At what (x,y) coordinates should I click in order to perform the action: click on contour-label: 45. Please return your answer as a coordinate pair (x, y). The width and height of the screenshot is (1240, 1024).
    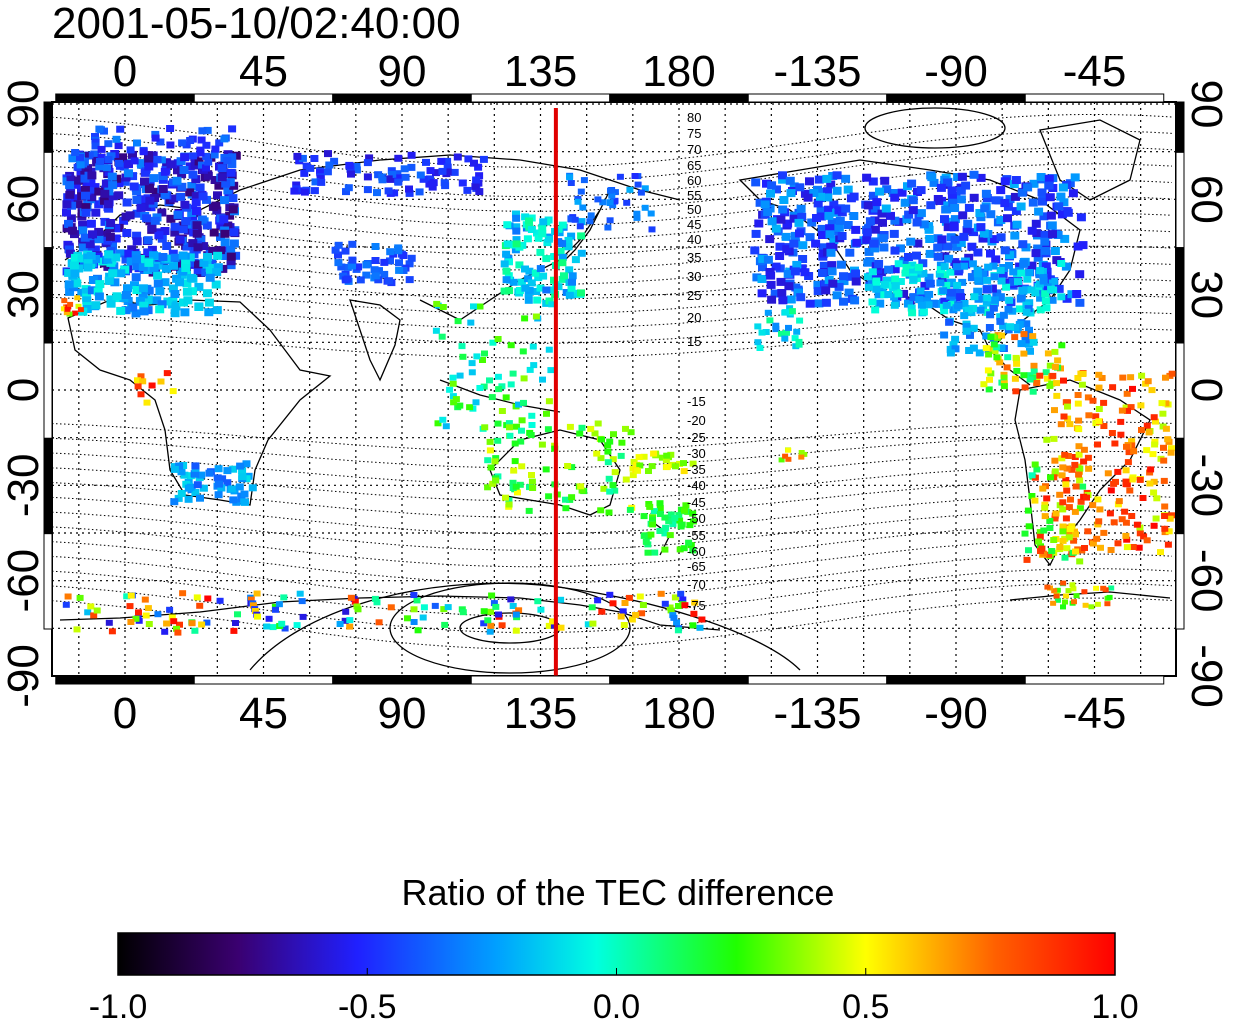
    Looking at the image, I should click on (694, 224).